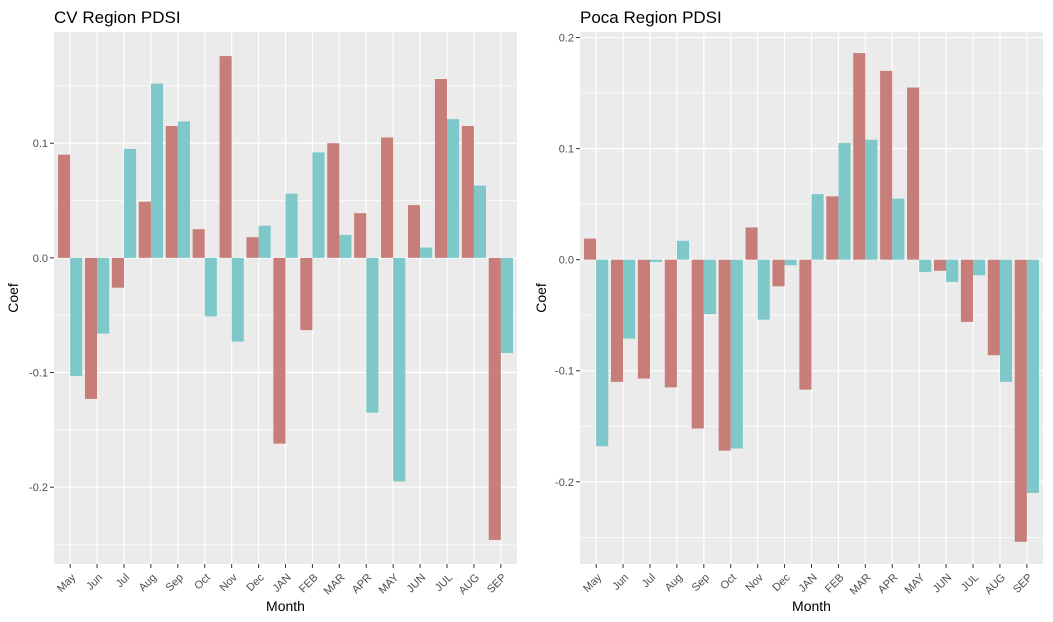  I want to click on bar-mar-teal, so click(871, 199).